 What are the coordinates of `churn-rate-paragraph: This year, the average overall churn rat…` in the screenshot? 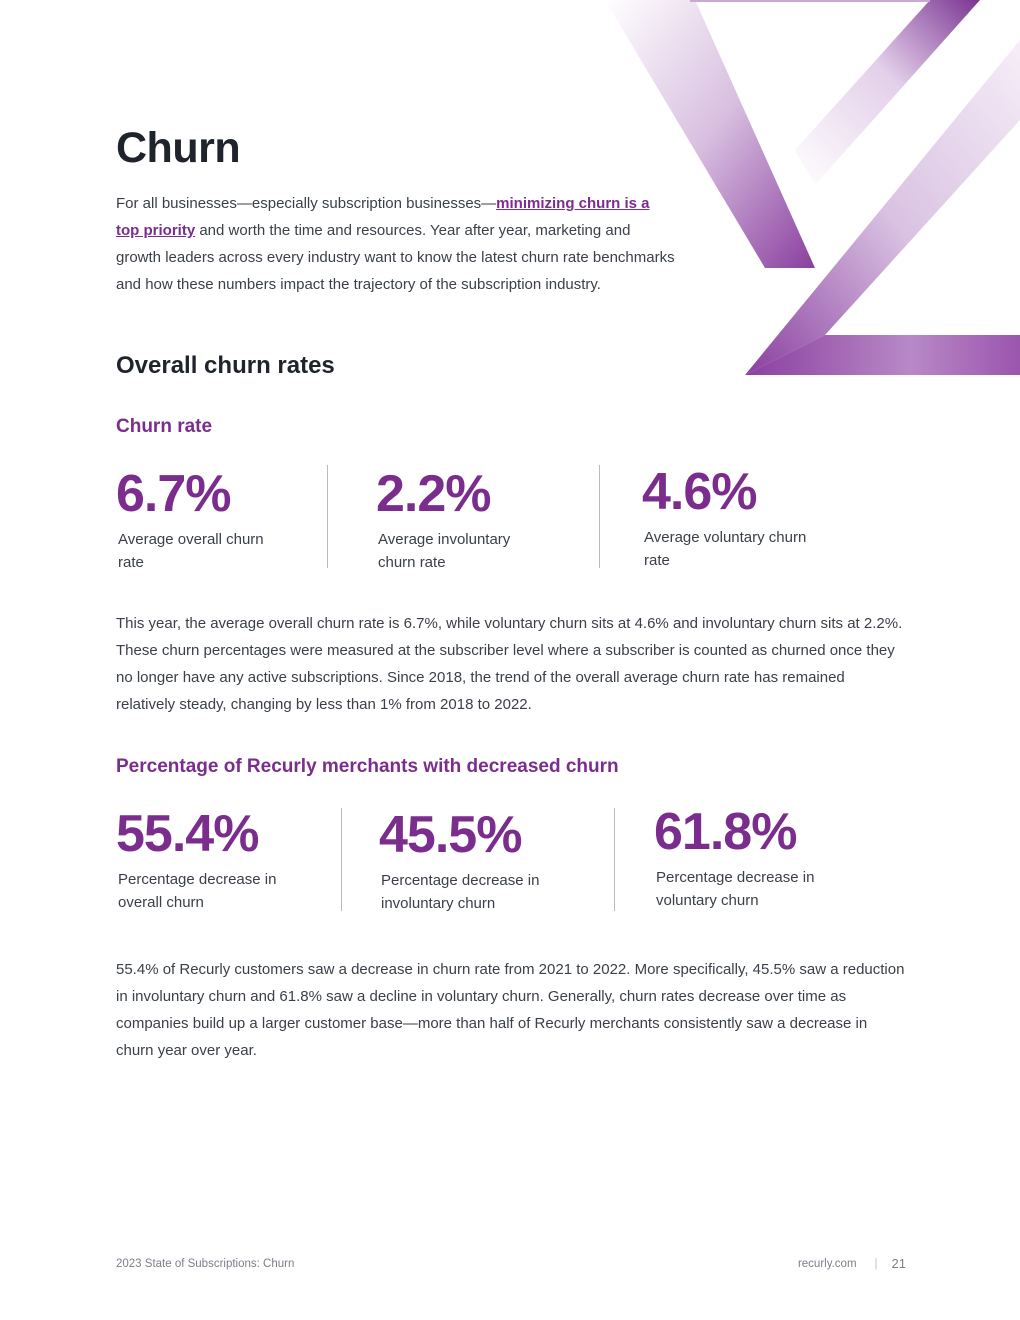 It's located at (509, 664).